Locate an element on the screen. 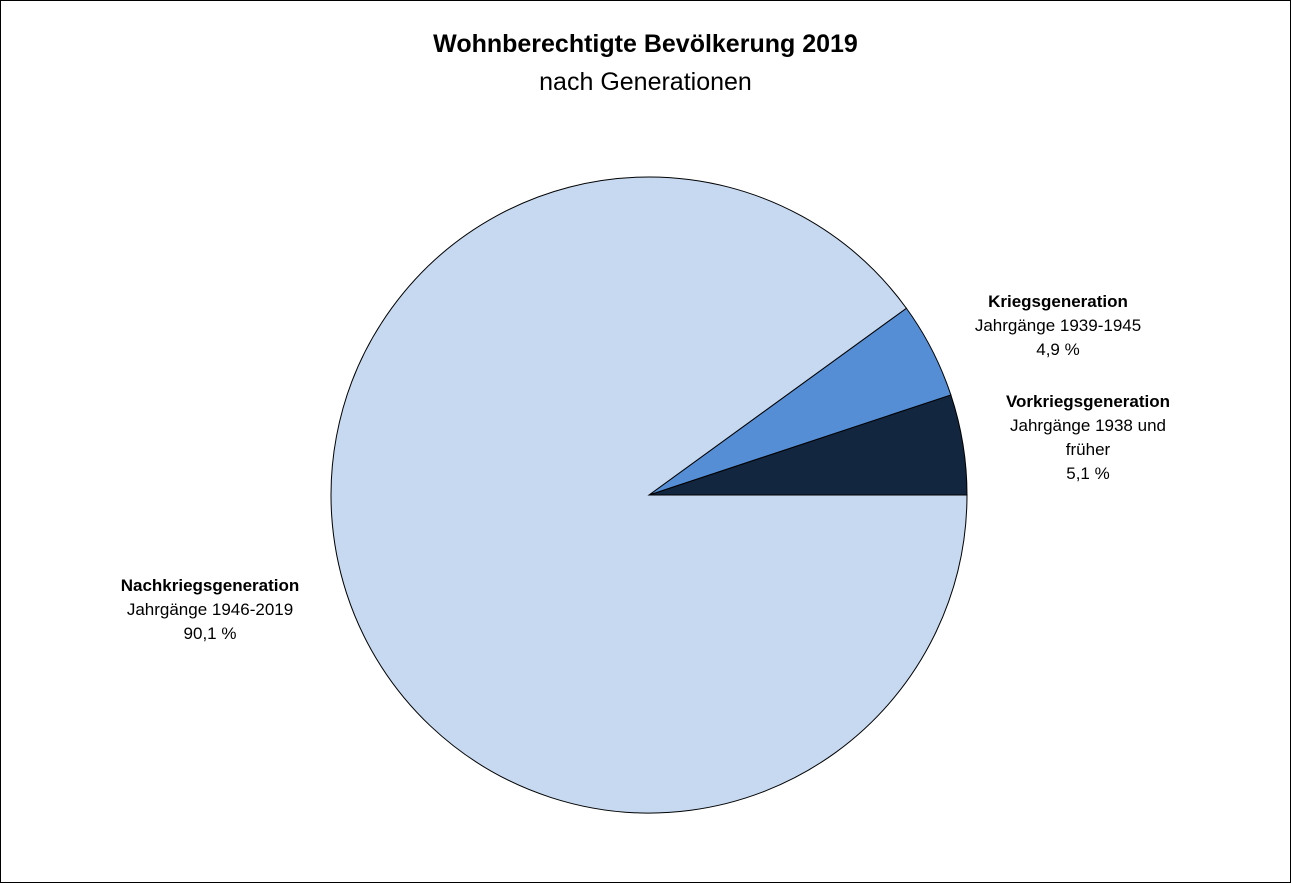 This screenshot has height=883, width=1291. slice-name: Kriegsgeneration is located at coordinates (1058, 301).